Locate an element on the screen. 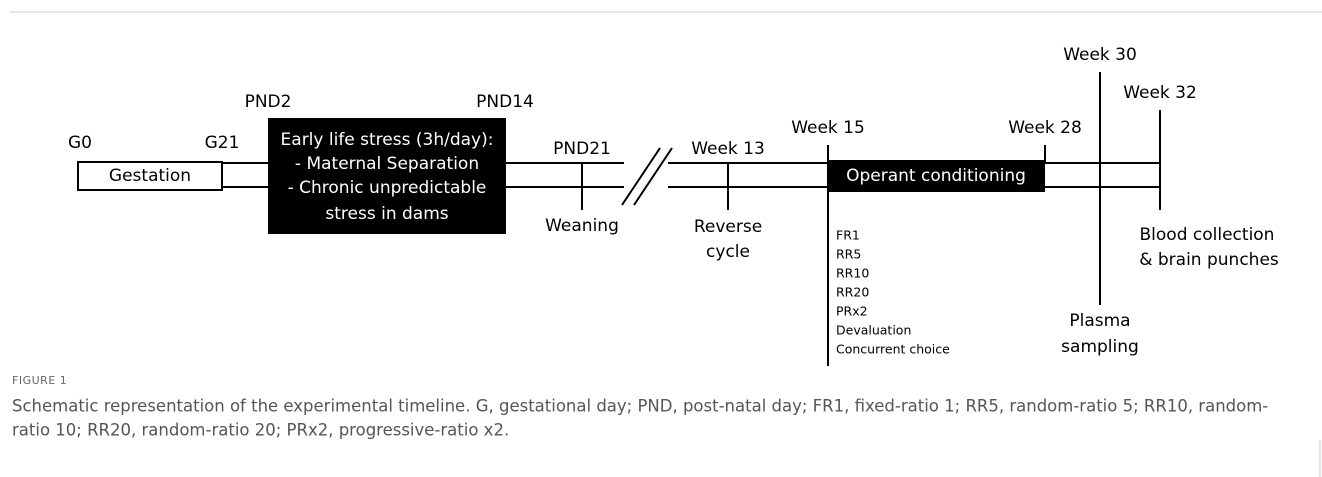 The image size is (1322, 477). time-label: G21 is located at coordinates (222, 143).